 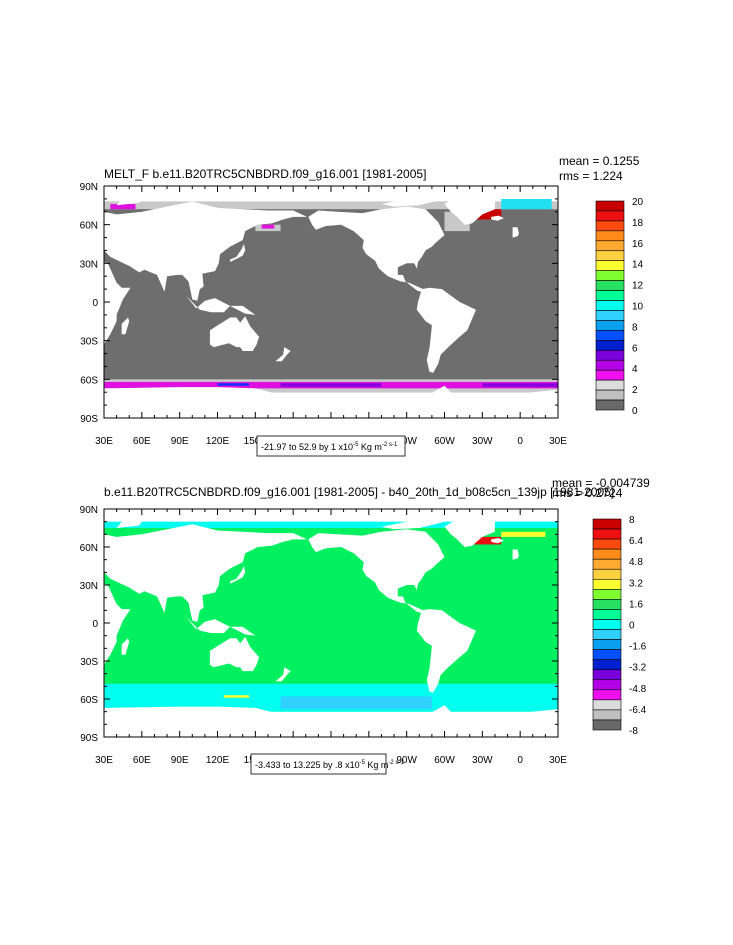 I want to click on stat-0: mean = -0.004739, so click(x=601, y=483).